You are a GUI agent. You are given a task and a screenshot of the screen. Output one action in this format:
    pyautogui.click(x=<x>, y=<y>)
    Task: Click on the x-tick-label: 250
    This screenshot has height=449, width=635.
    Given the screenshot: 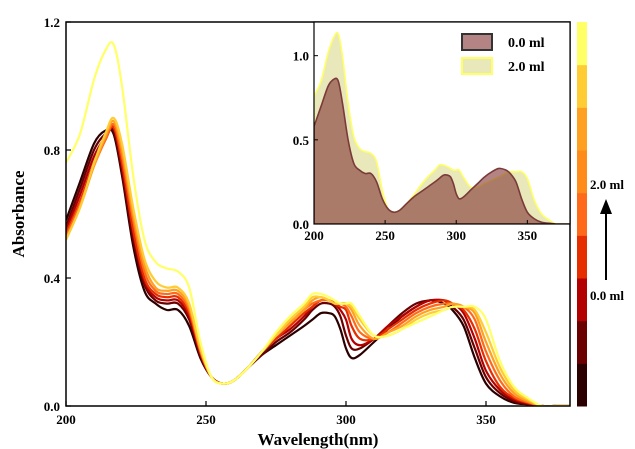 What is the action you would take?
    pyautogui.click(x=206, y=419)
    